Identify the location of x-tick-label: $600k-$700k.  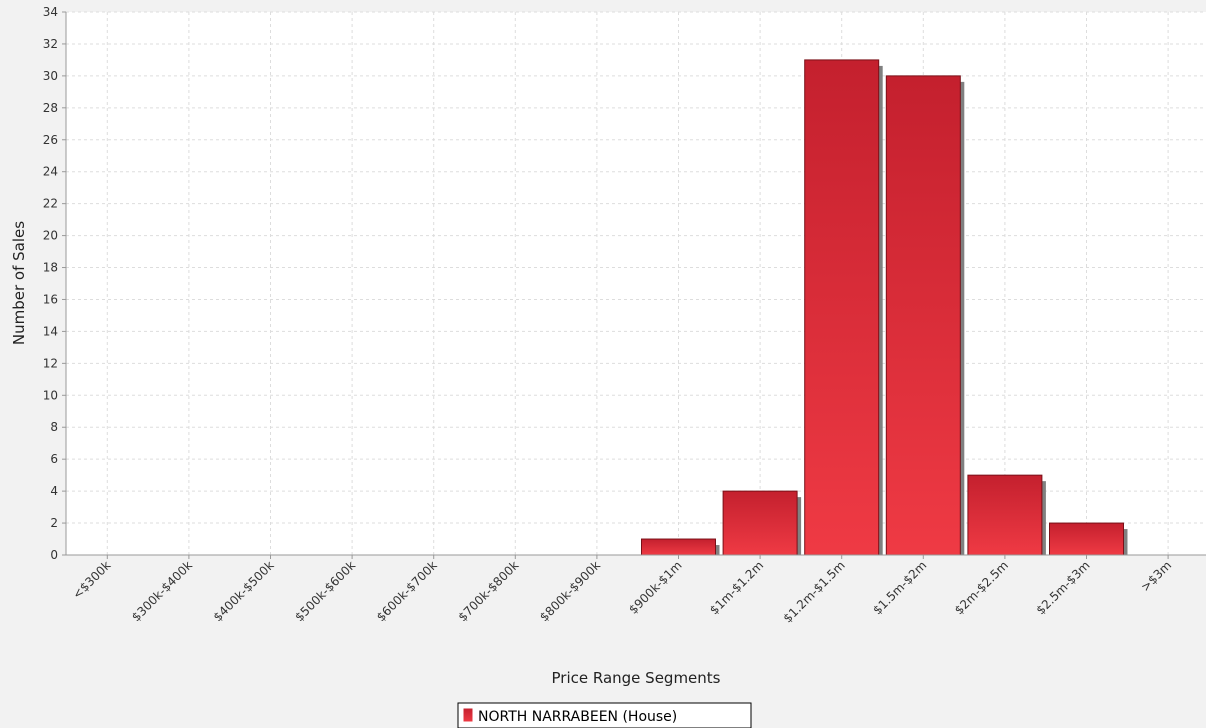
(407, 591).